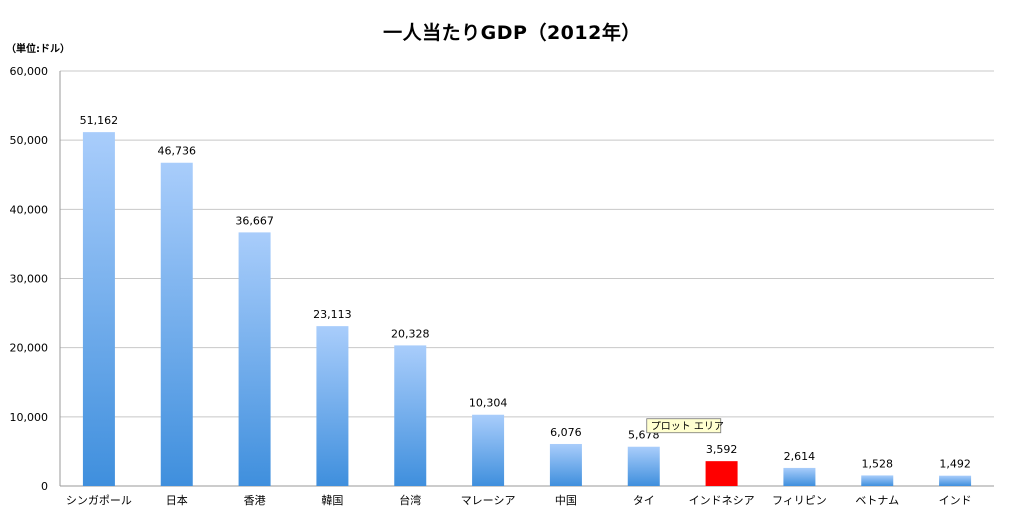 The width and height of the screenshot is (1024, 527). I want to click on y-tick-label: 40,000, so click(29, 209).